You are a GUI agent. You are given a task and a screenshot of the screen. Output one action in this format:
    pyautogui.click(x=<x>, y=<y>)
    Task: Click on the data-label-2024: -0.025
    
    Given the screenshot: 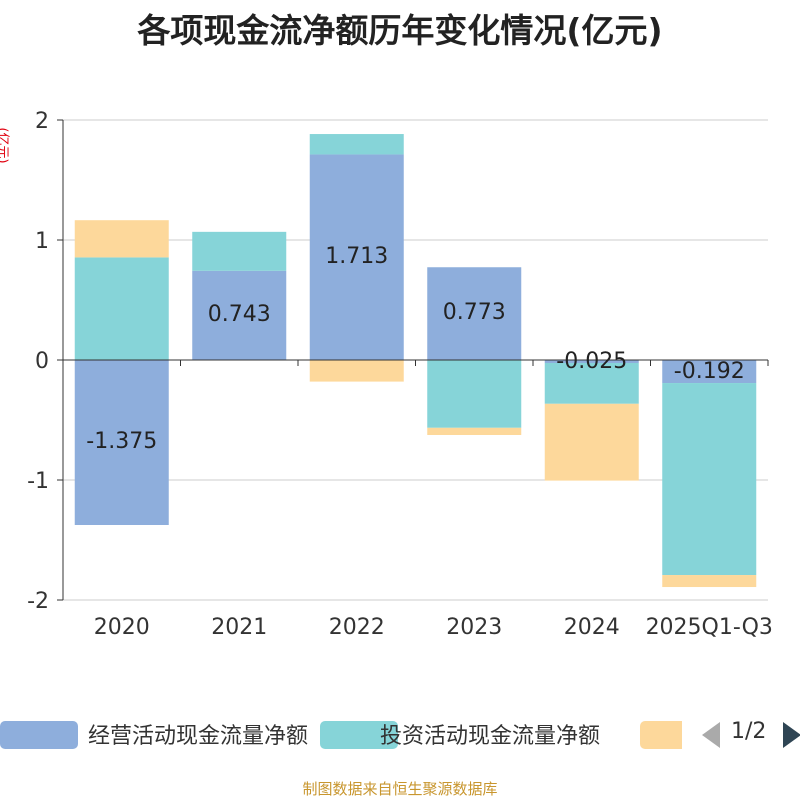 What is the action you would take?
    pyautogui.click(x=591, y=361)
    